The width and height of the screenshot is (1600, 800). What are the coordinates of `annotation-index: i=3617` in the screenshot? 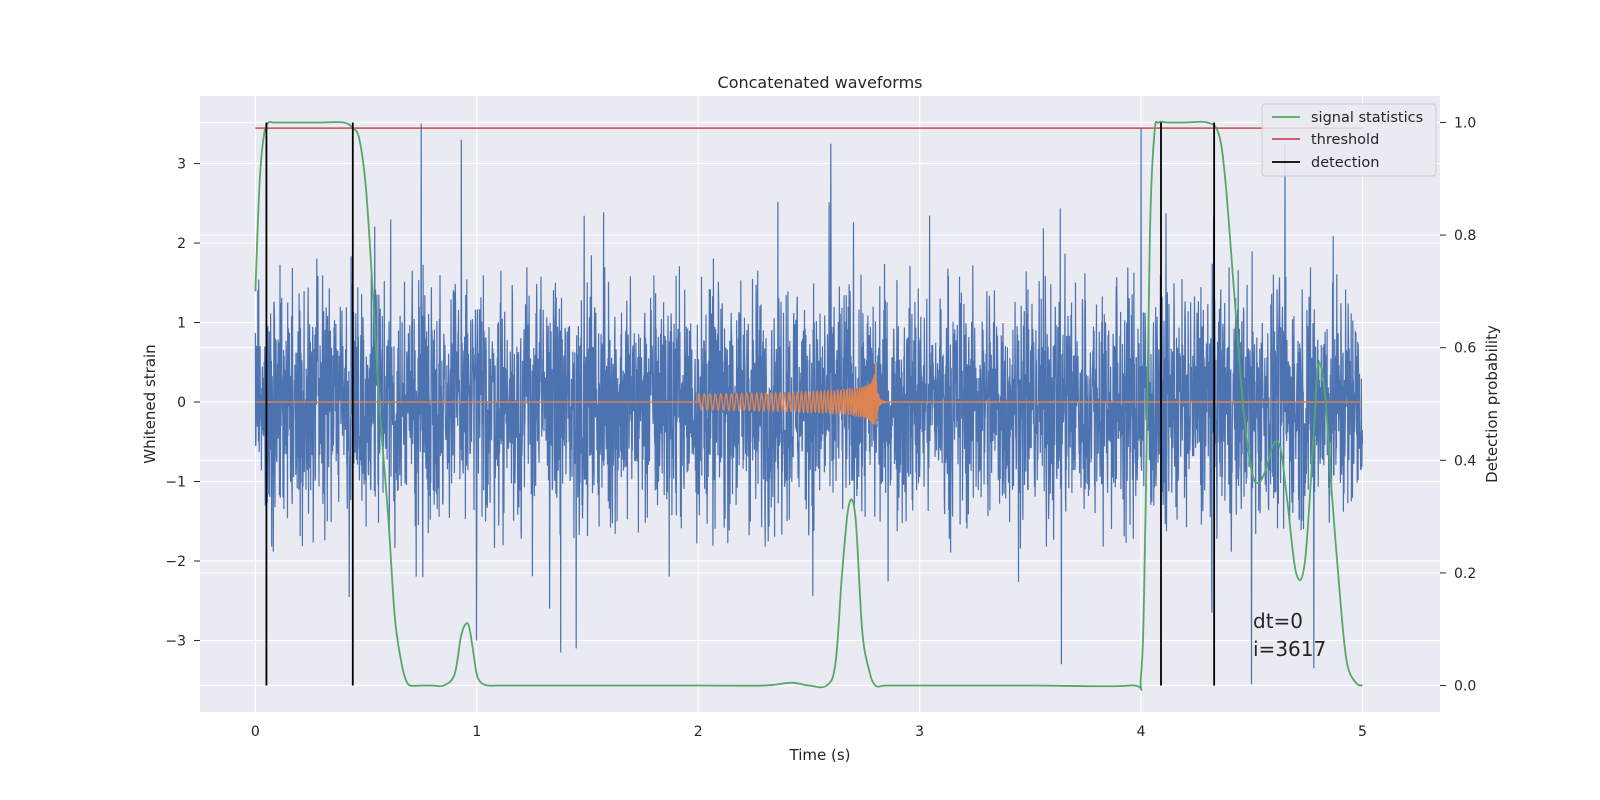 It's located at (1289, 649).